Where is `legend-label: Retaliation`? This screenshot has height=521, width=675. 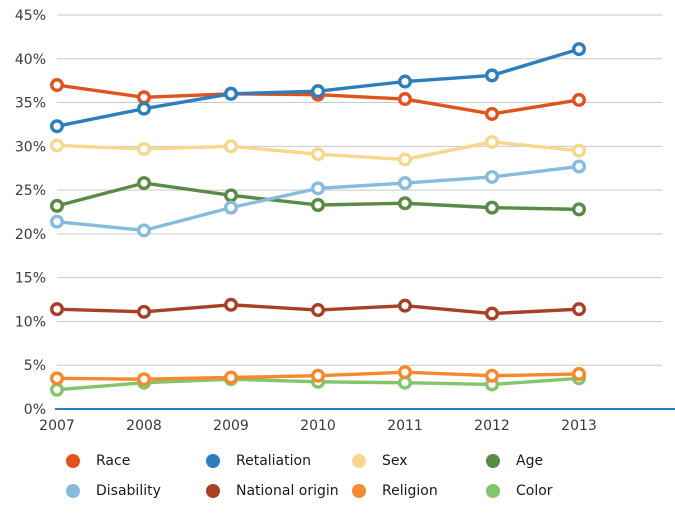 legend-label: Retaliation is located at coordinates (273, 461).